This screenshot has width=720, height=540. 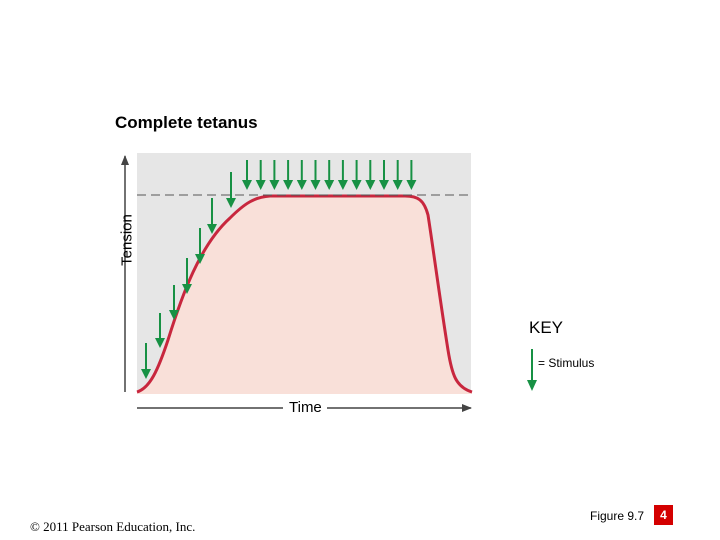 I want to click on figure-number: Figure 9.7, so click(x=617, y=516).